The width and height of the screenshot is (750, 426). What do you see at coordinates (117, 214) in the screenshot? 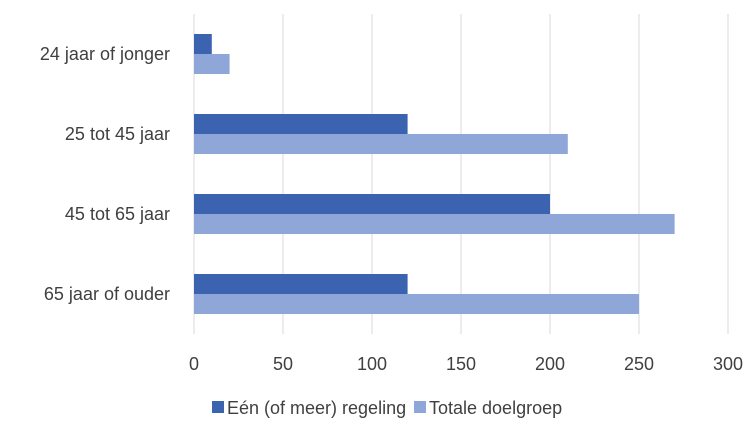
I see `category-label: 45 tot 65 jaar` at bounding box center [117, 214].